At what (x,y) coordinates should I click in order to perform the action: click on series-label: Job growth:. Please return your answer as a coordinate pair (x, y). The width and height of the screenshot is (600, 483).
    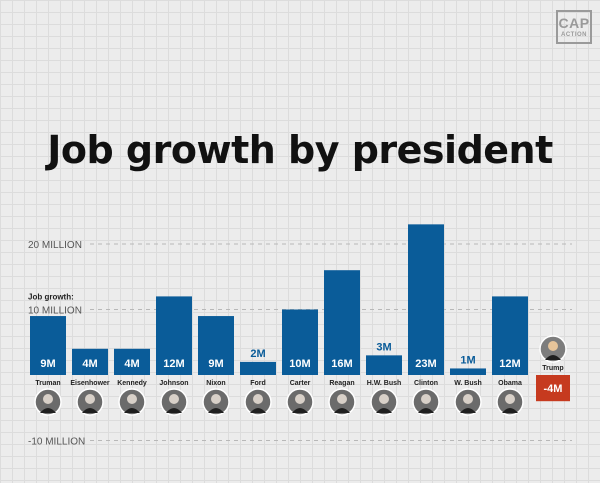
    Looking at the image, I should click on (51, 297).